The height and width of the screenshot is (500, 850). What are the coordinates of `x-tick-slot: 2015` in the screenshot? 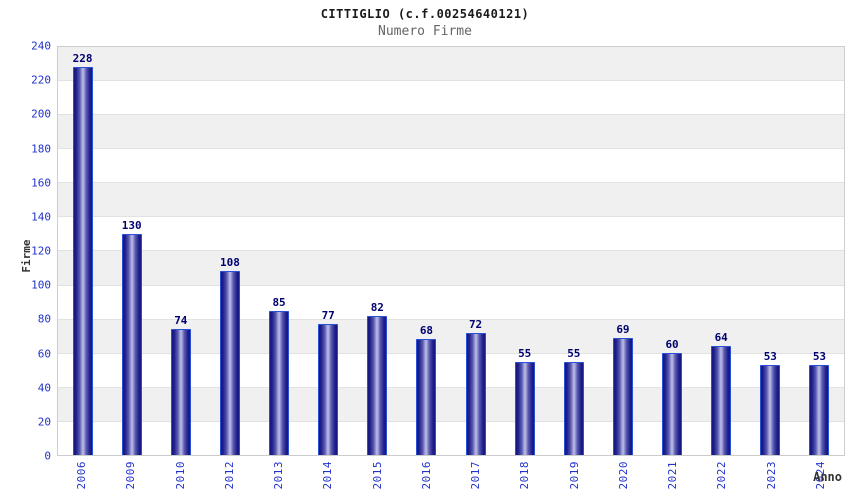 It's located at (377, 480).